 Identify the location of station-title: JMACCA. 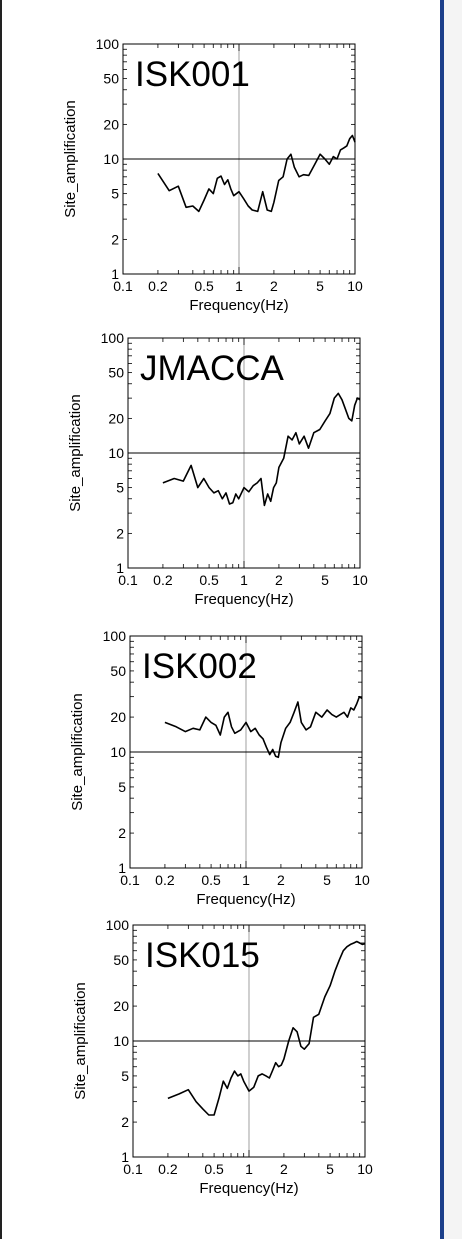
(212, 368).